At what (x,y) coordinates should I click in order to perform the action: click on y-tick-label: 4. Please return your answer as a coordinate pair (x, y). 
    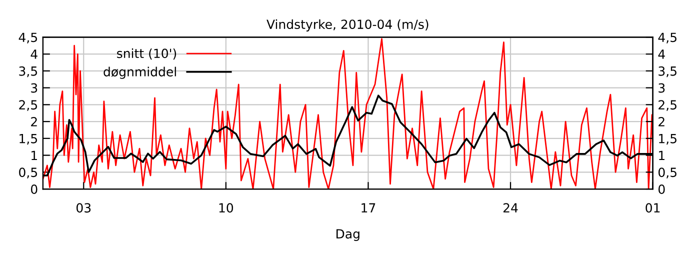
    Looking at the image, I should click on (34, 54).